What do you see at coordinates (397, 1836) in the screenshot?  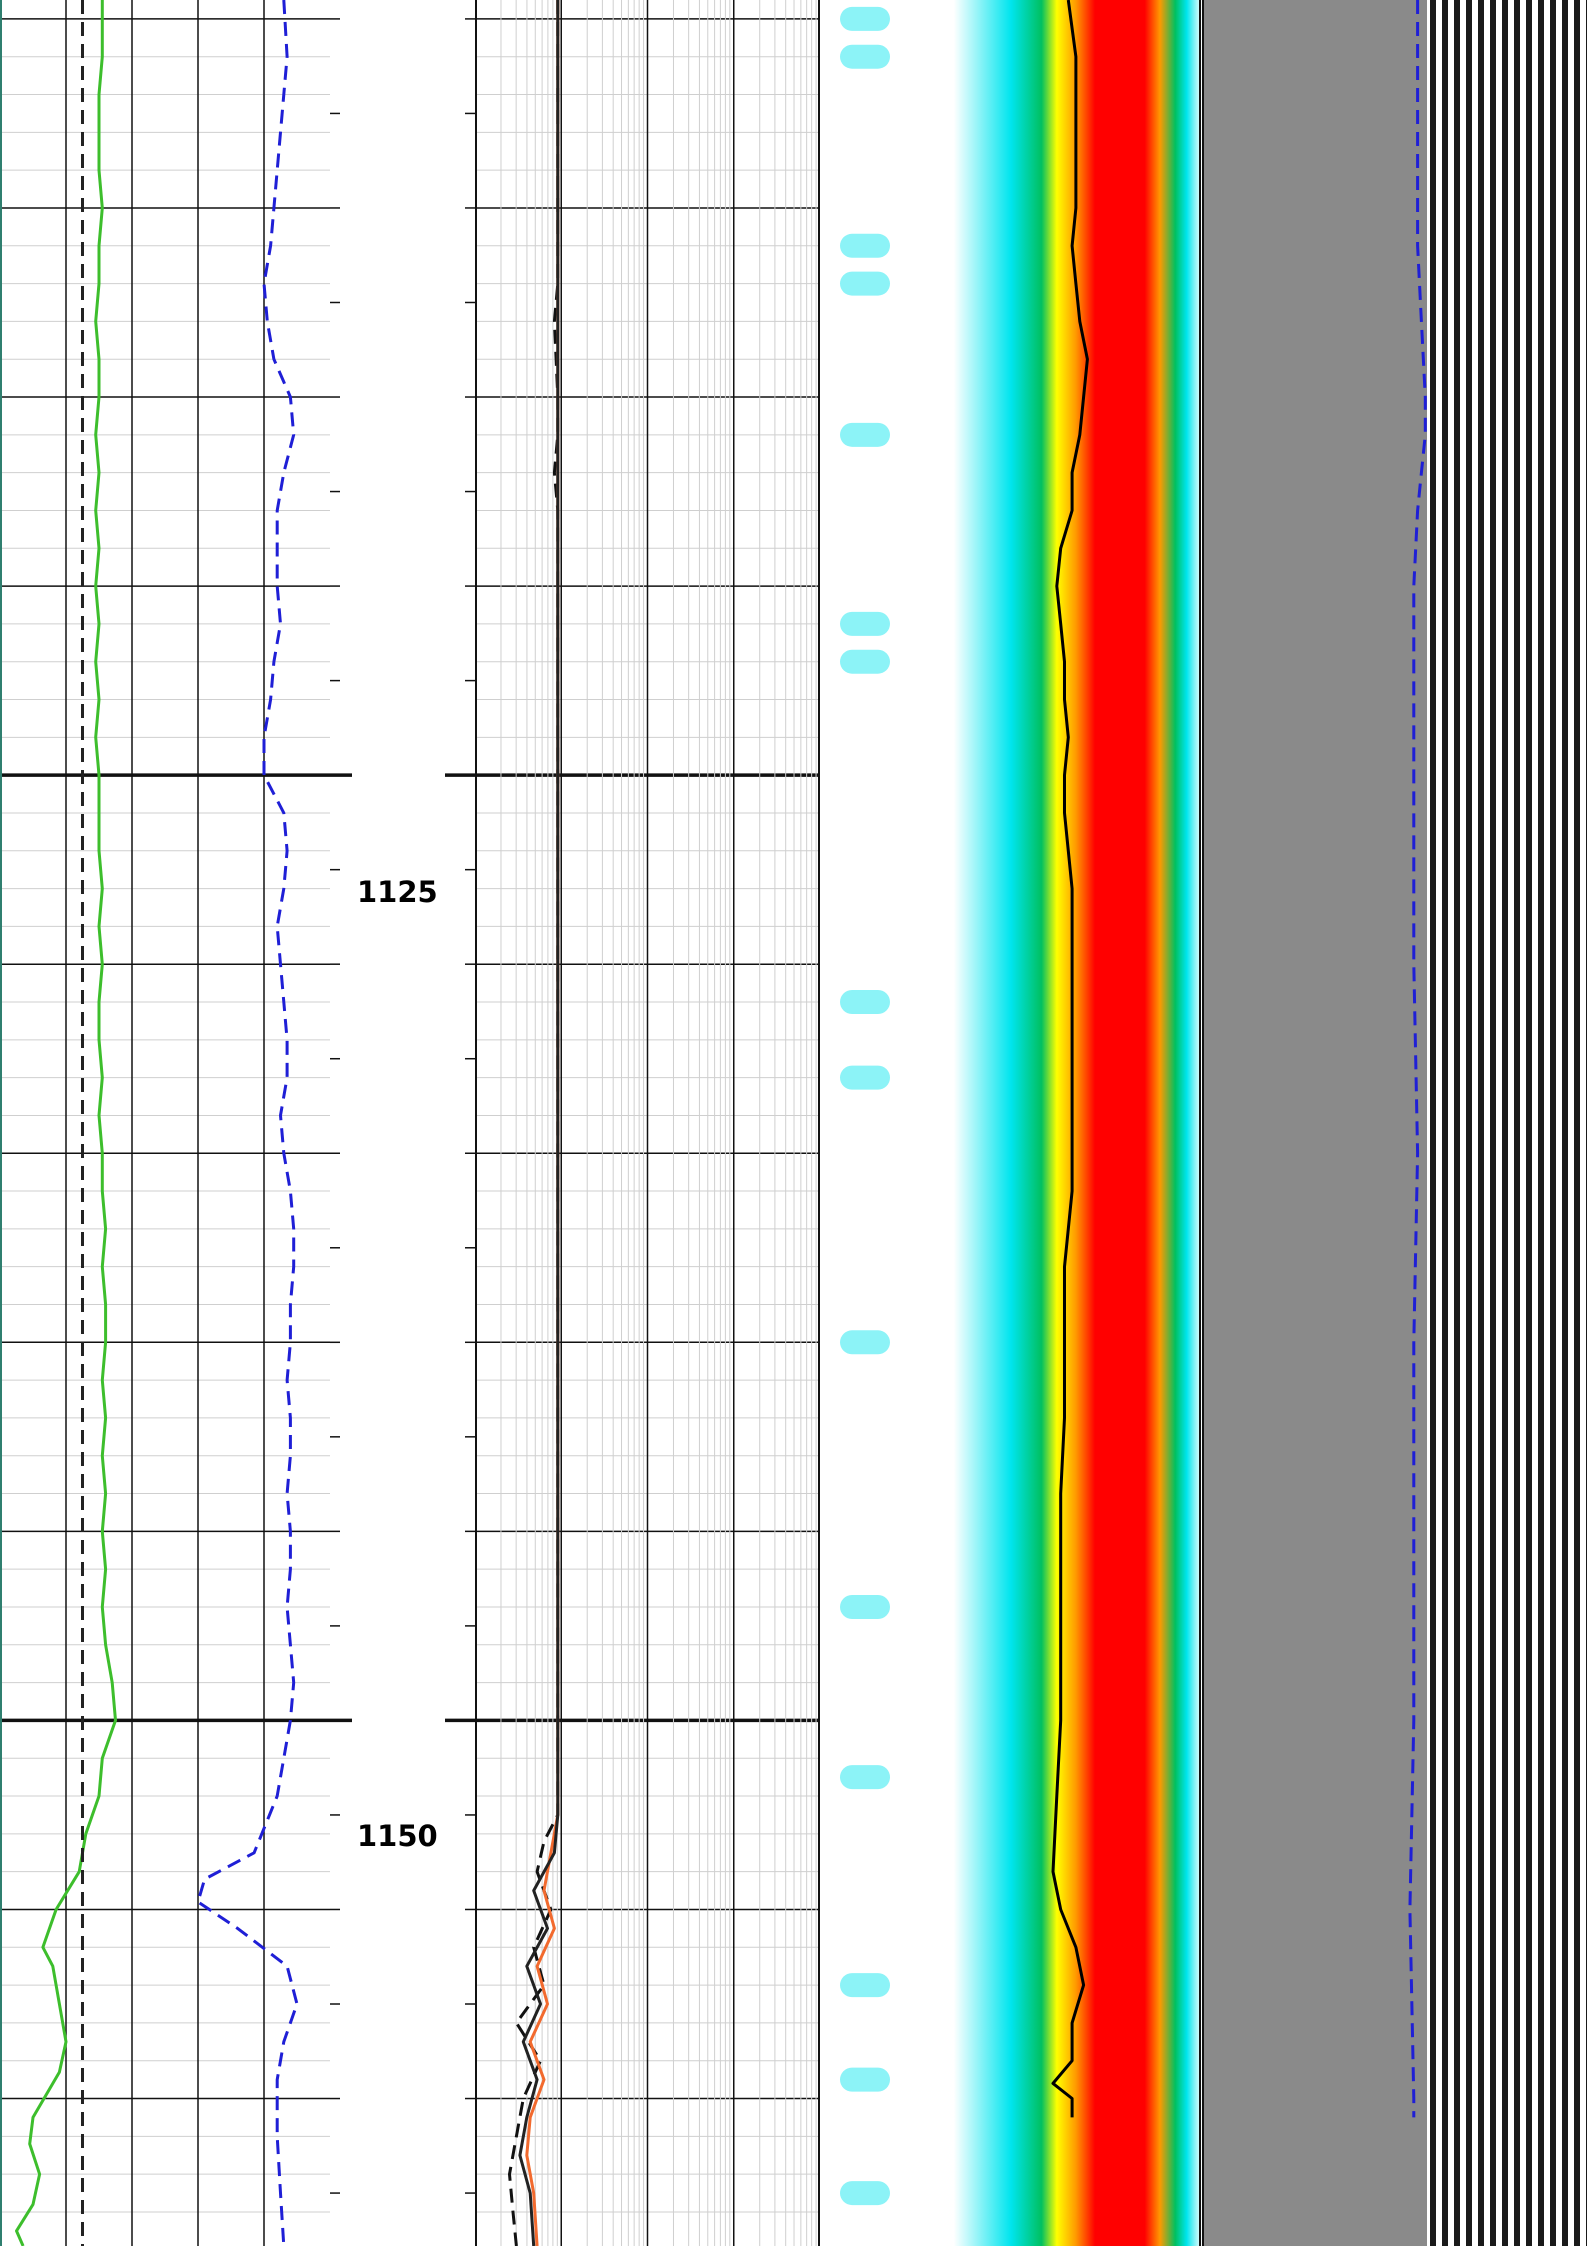 I see `depth-label-1150: 1150` at bounding box center [397, 1836].